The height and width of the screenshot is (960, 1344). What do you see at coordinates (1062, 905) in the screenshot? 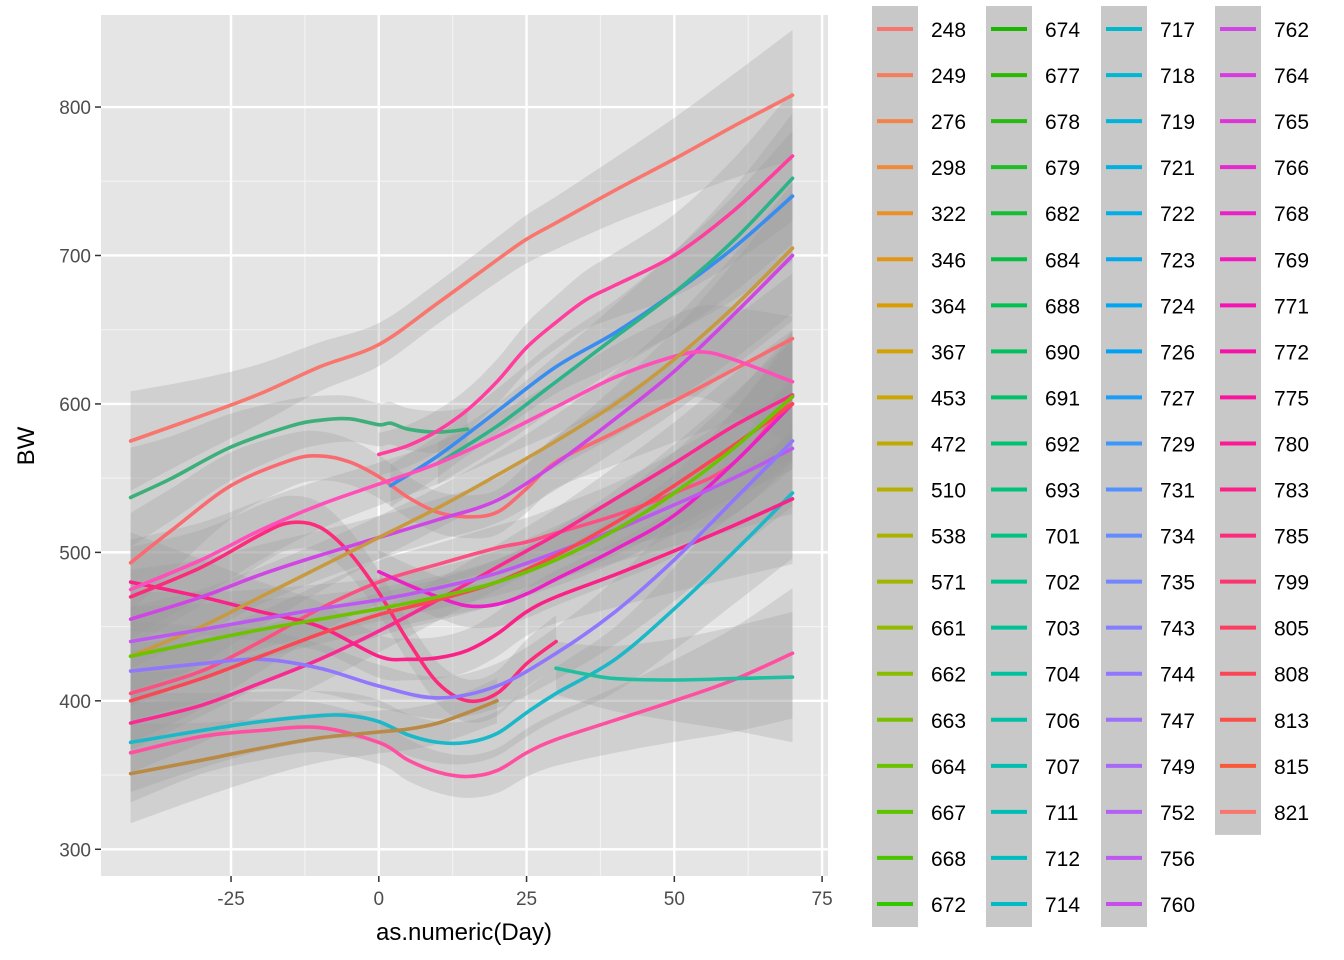
I see `legend-label-714: 714` at bounding box center [1062, 905].